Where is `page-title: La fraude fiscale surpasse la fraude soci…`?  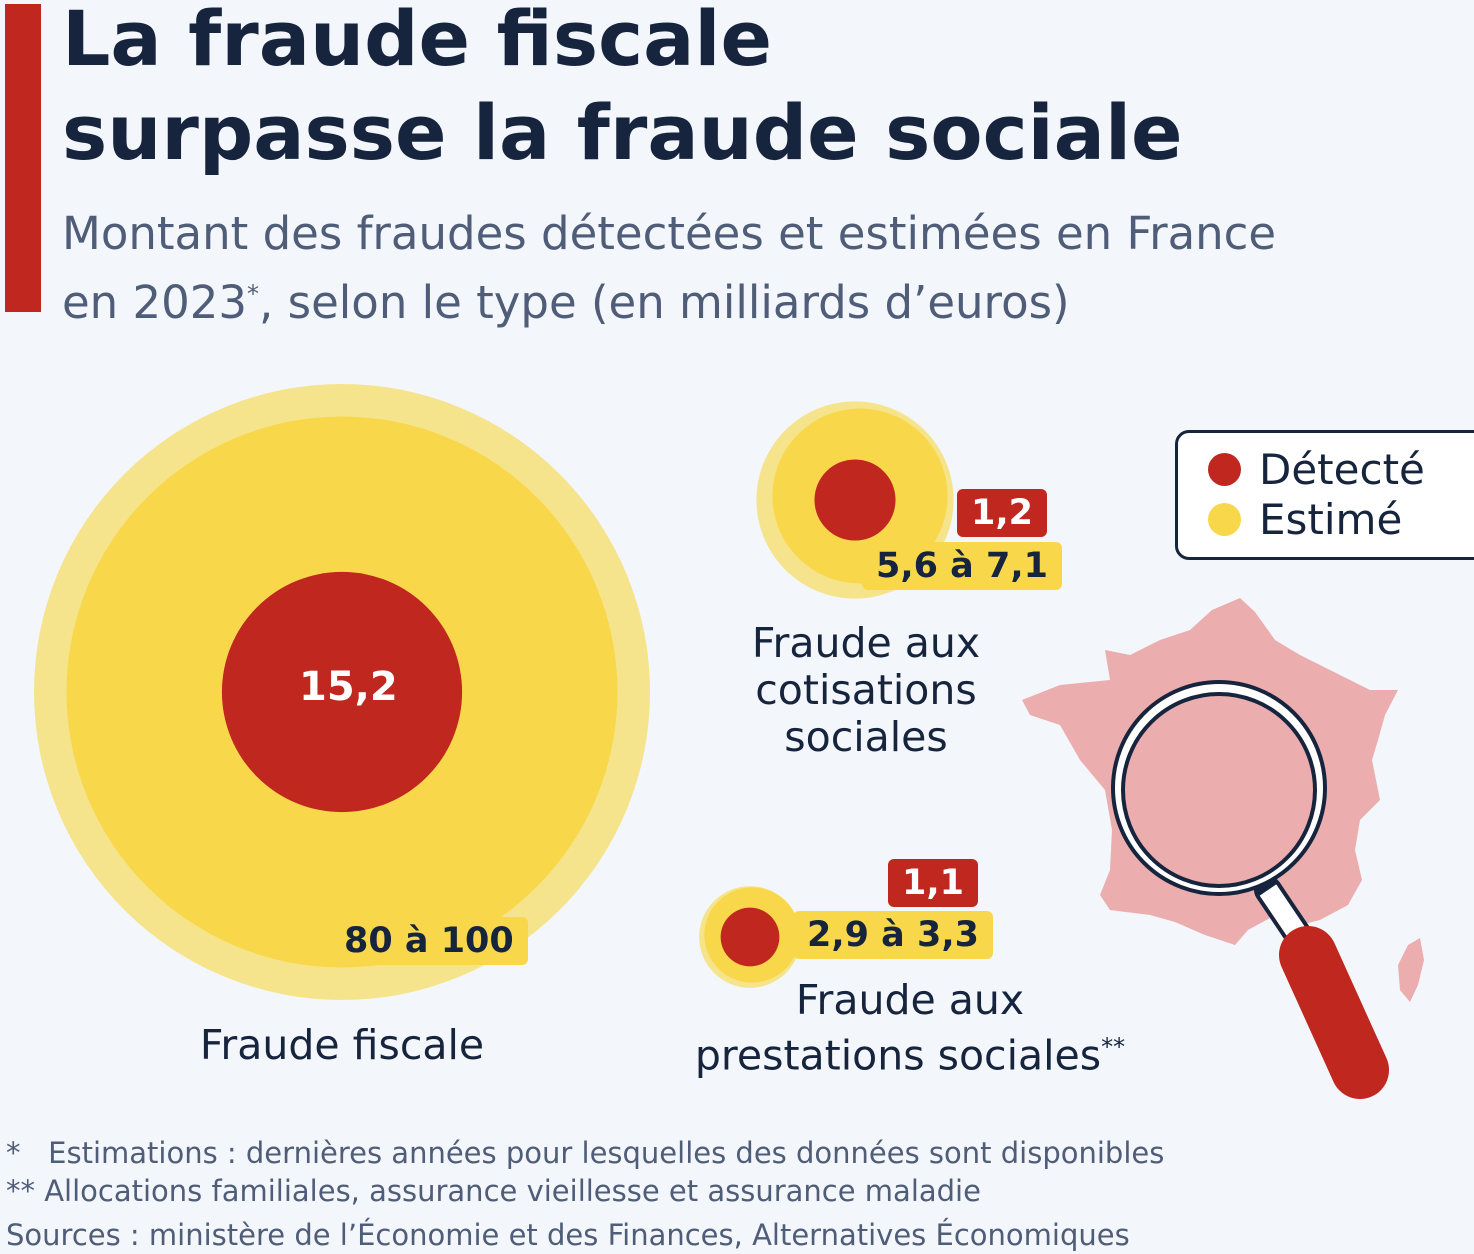 page-title: La fraude fiscale surpasse la fraude soci… is located at coordinates (622, 88).